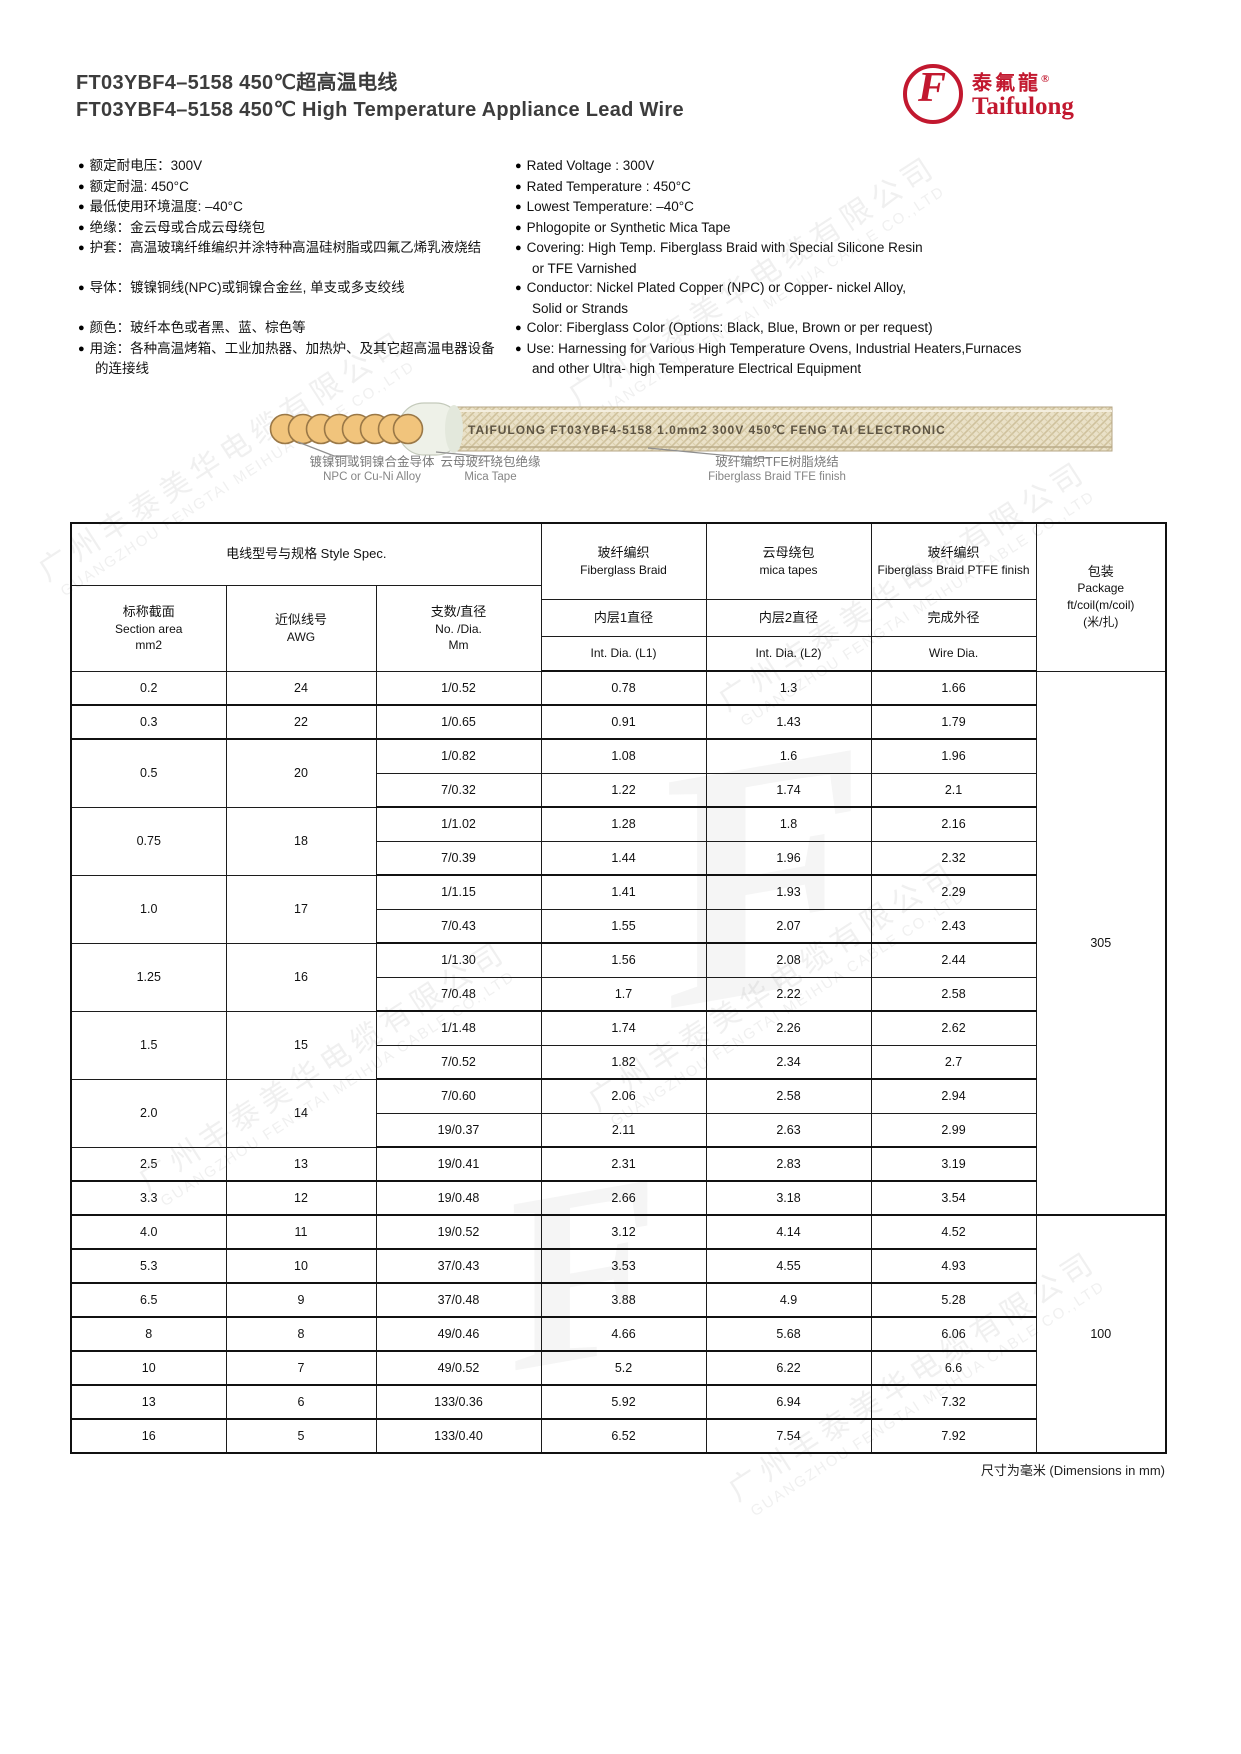 This screenshot has width=1241, height=1754. Describe the element at coordinates (788, 722) in the screenshot. I see `cell-int-dia-l2: 1.43` at that location.